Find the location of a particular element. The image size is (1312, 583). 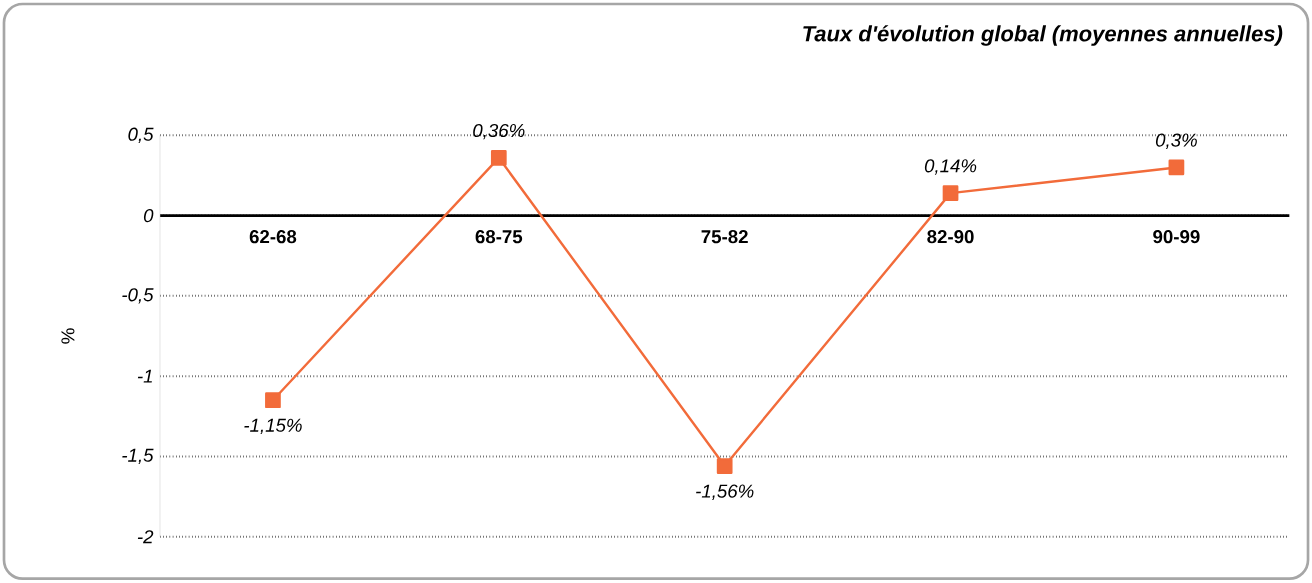

data-label: 0,36% is located at coordinates (499, 132).